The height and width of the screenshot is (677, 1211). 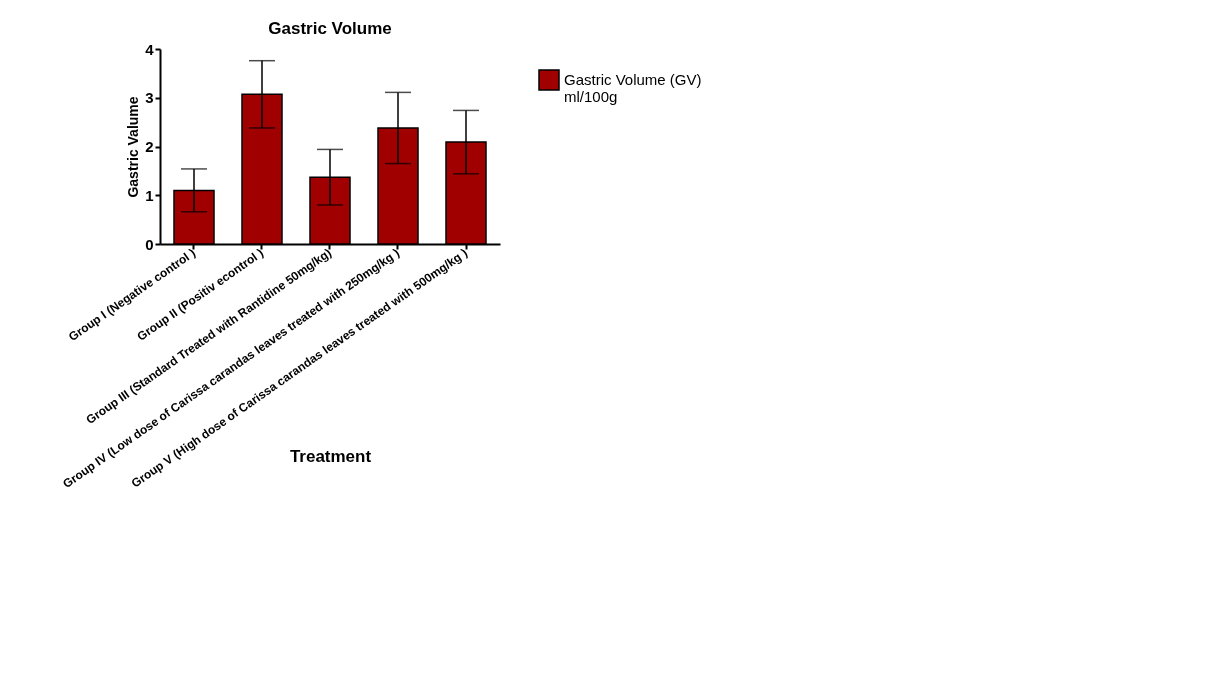 I want to click on legend-label: Gastric Volume (GV) ml/100g, so click(x=633, y=88).